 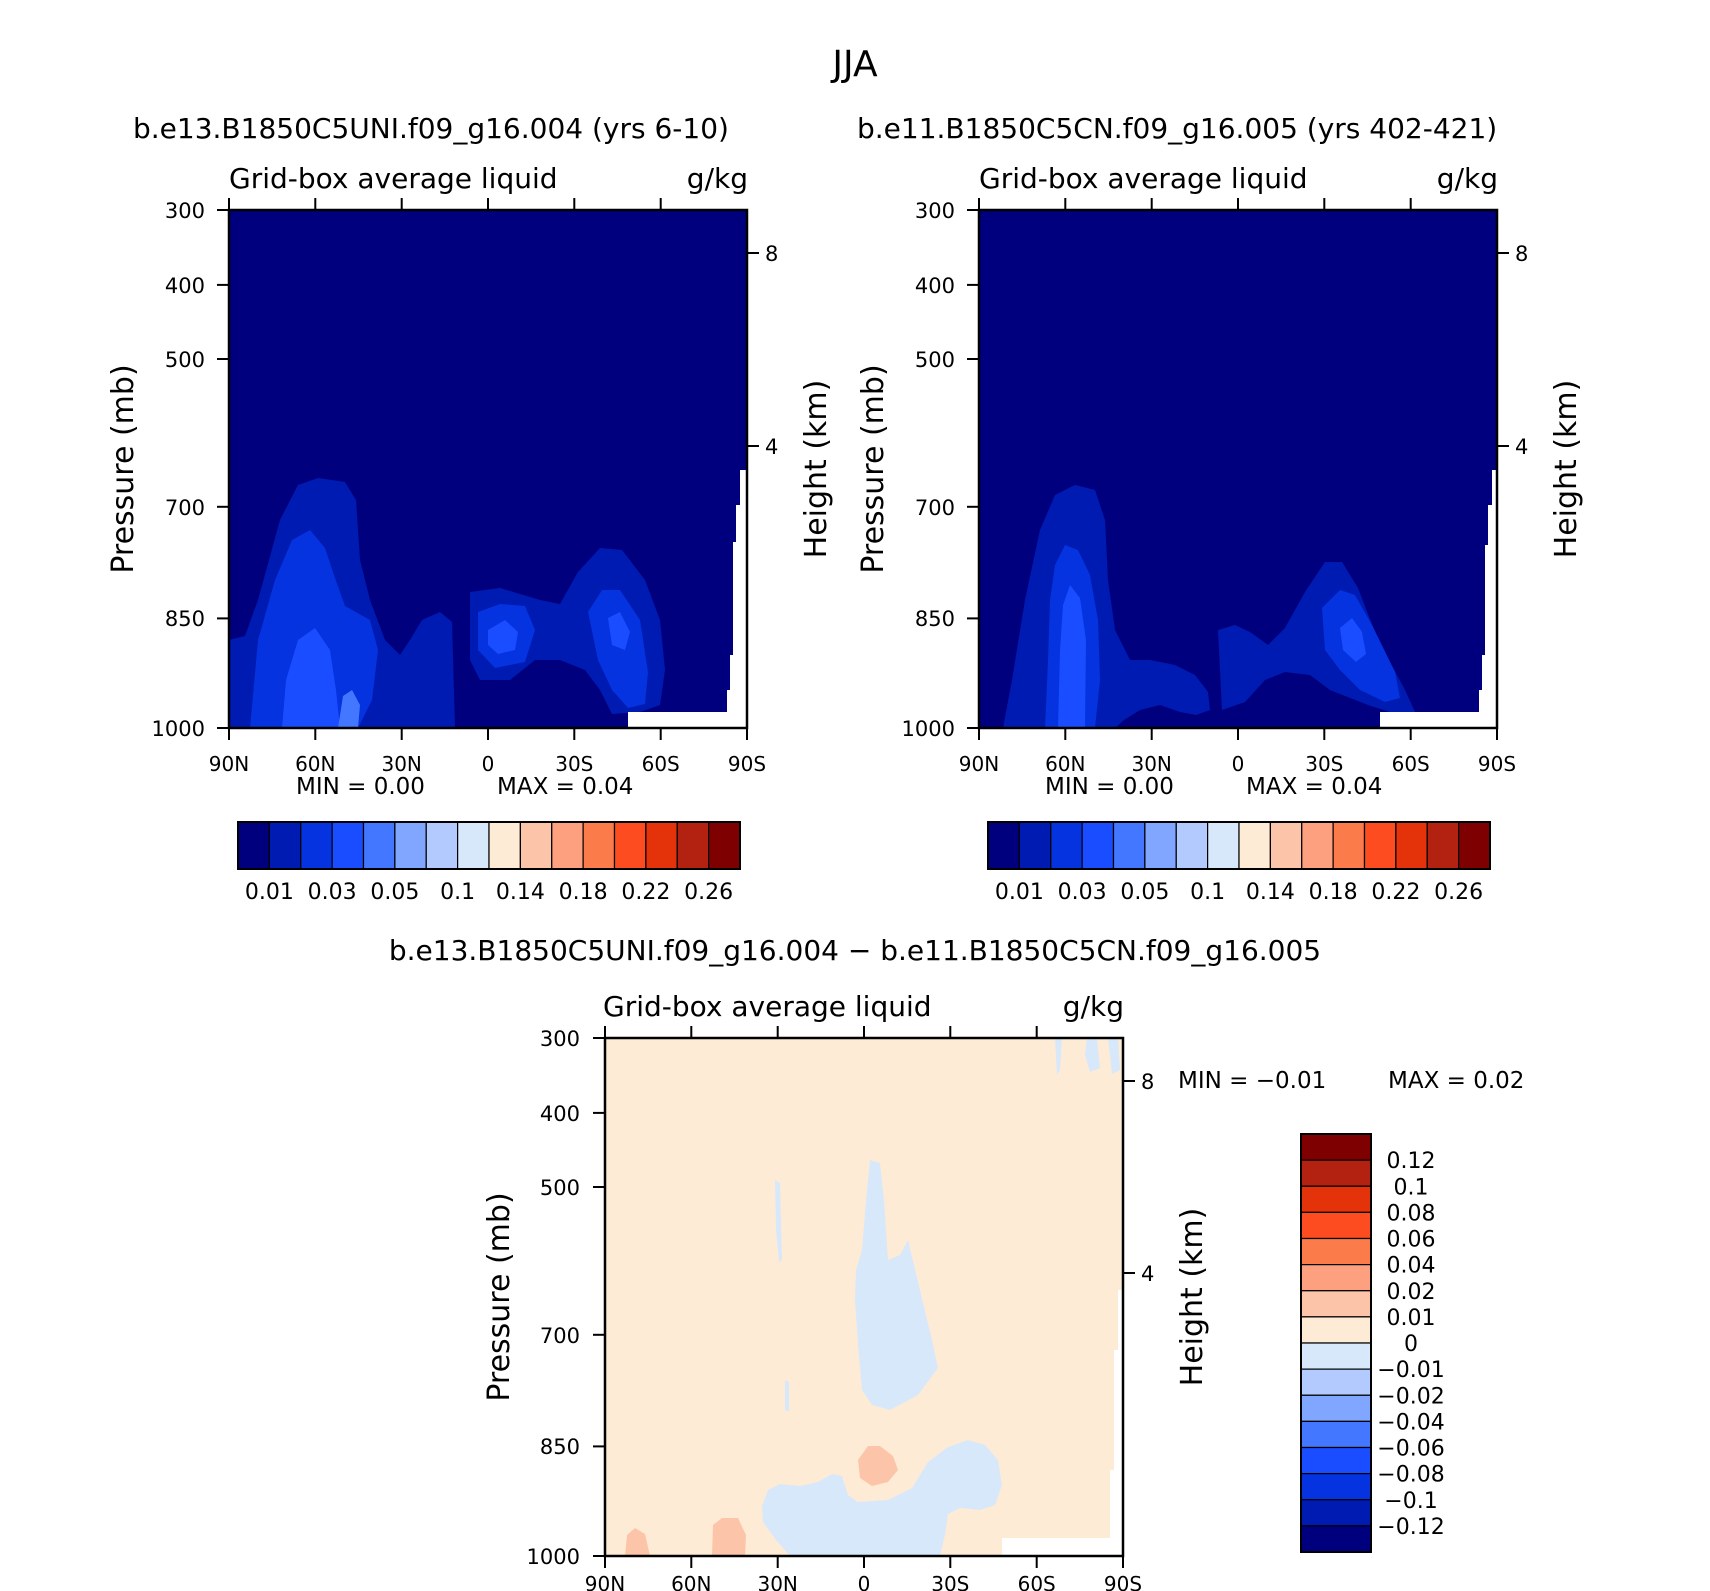 What do you see at coordinates (360, 787) in the screenshot?
I see `panel1-min-text: MIN = 0.00` at bounding box center [360, 787].